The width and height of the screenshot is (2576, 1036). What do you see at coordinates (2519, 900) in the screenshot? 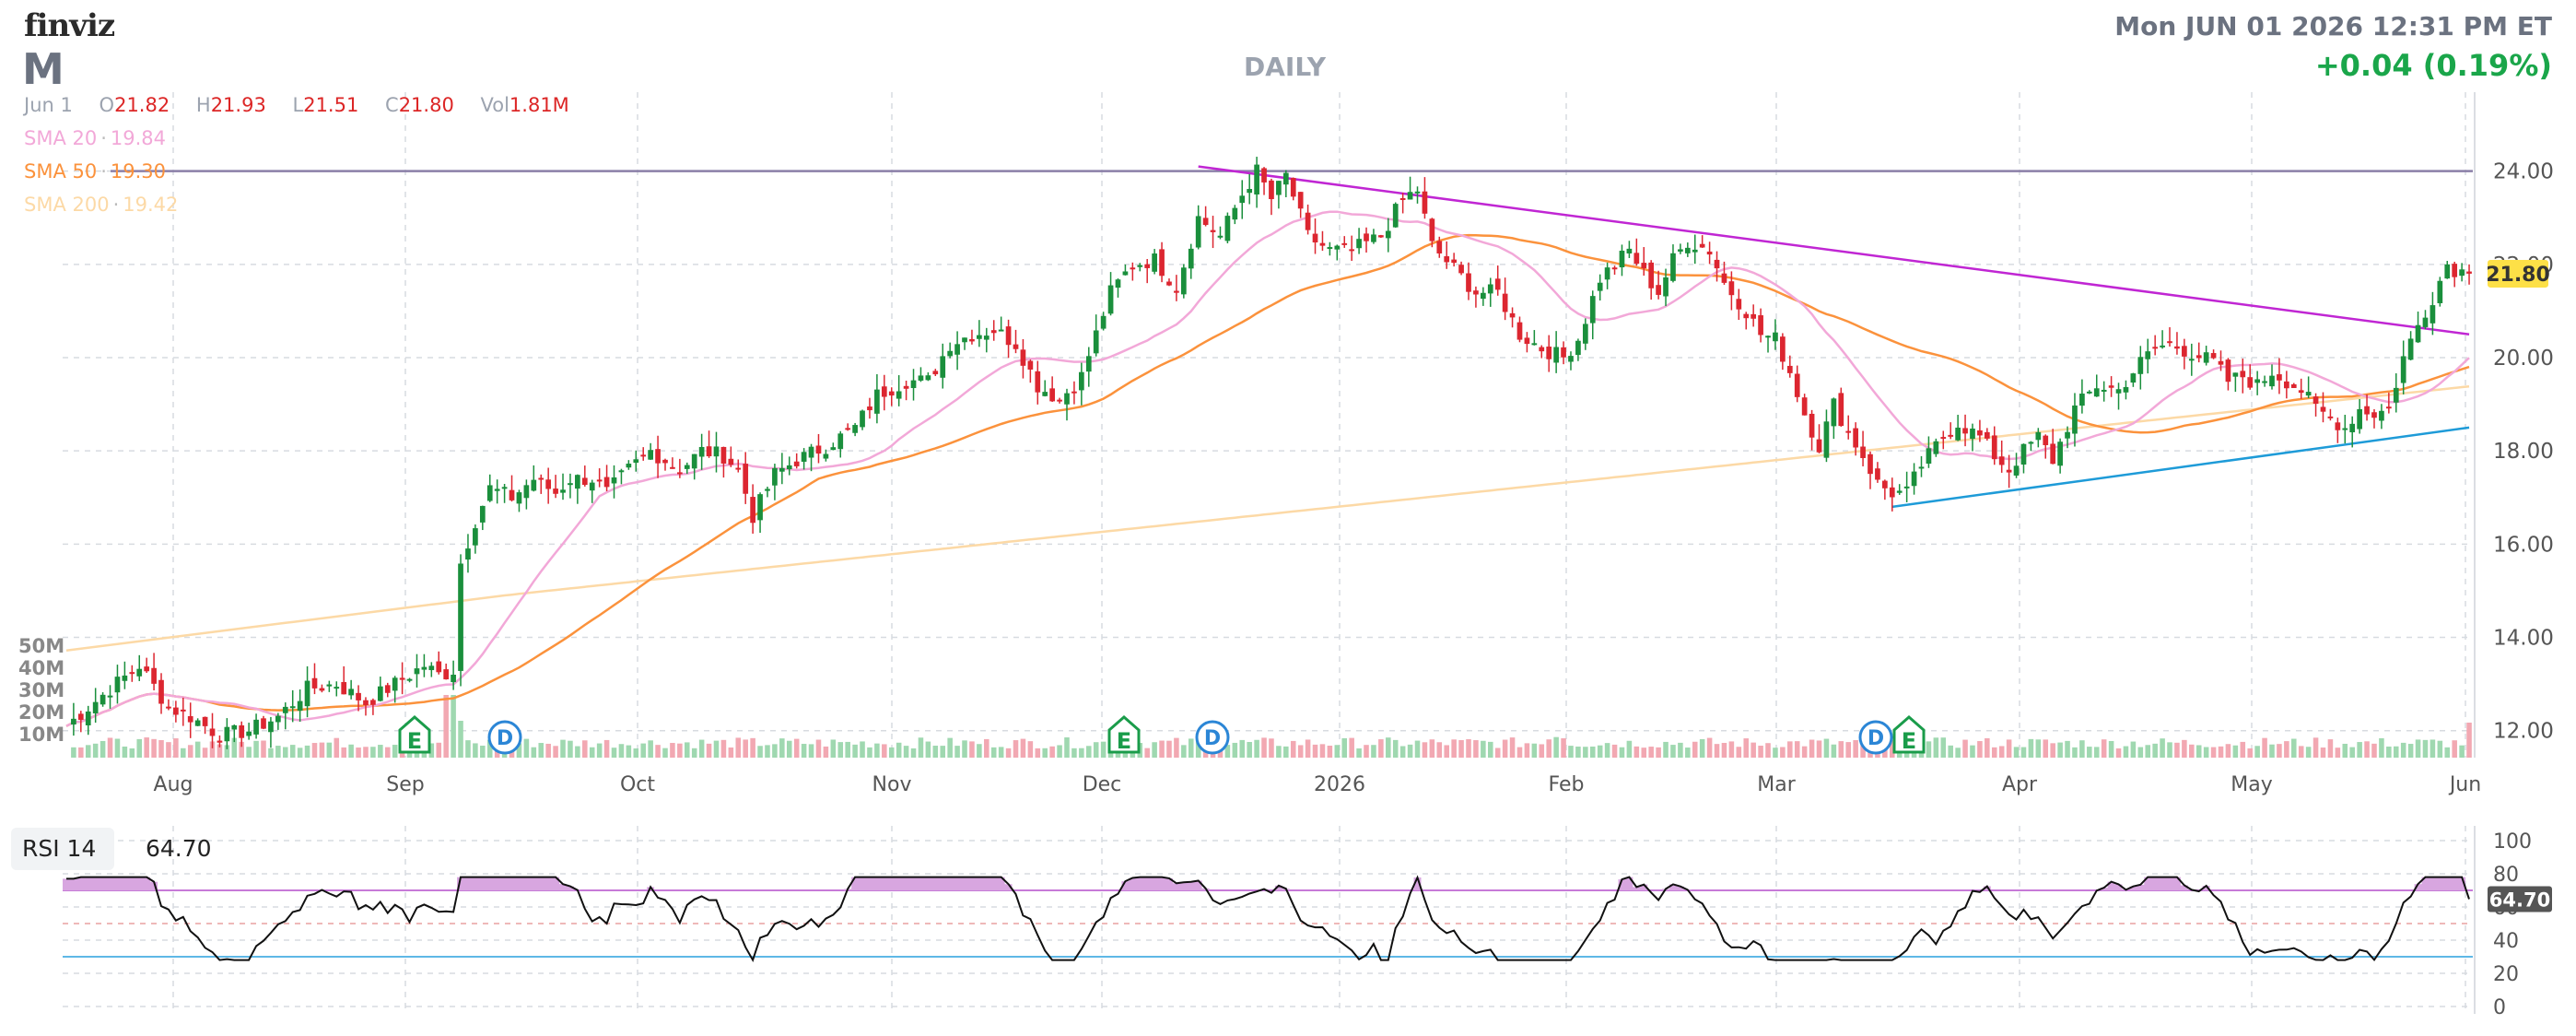
I see `rsi-current-label: 64.70` at bounding box center [2519, 900].